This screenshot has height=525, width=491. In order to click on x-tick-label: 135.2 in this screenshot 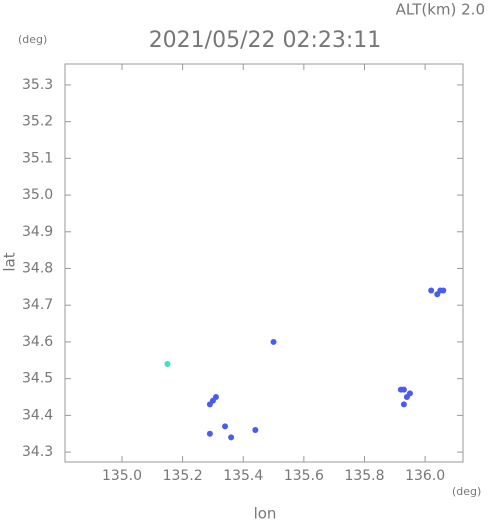, I will do `click(183, 476)`.